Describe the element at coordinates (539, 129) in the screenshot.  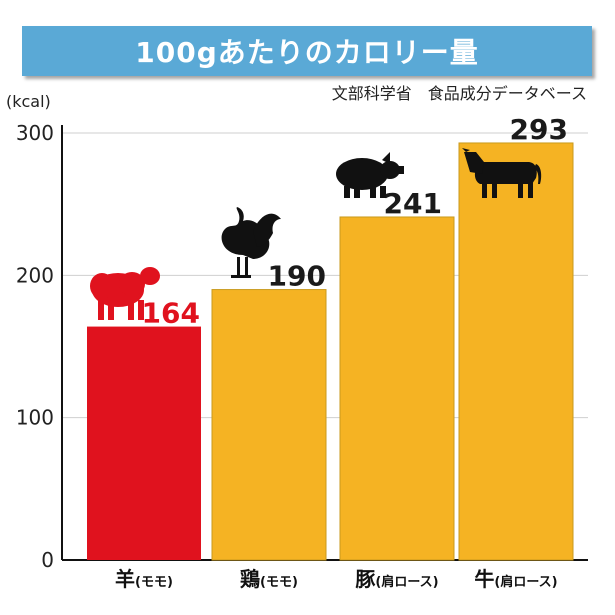
I see `value-label: 293` at that location.